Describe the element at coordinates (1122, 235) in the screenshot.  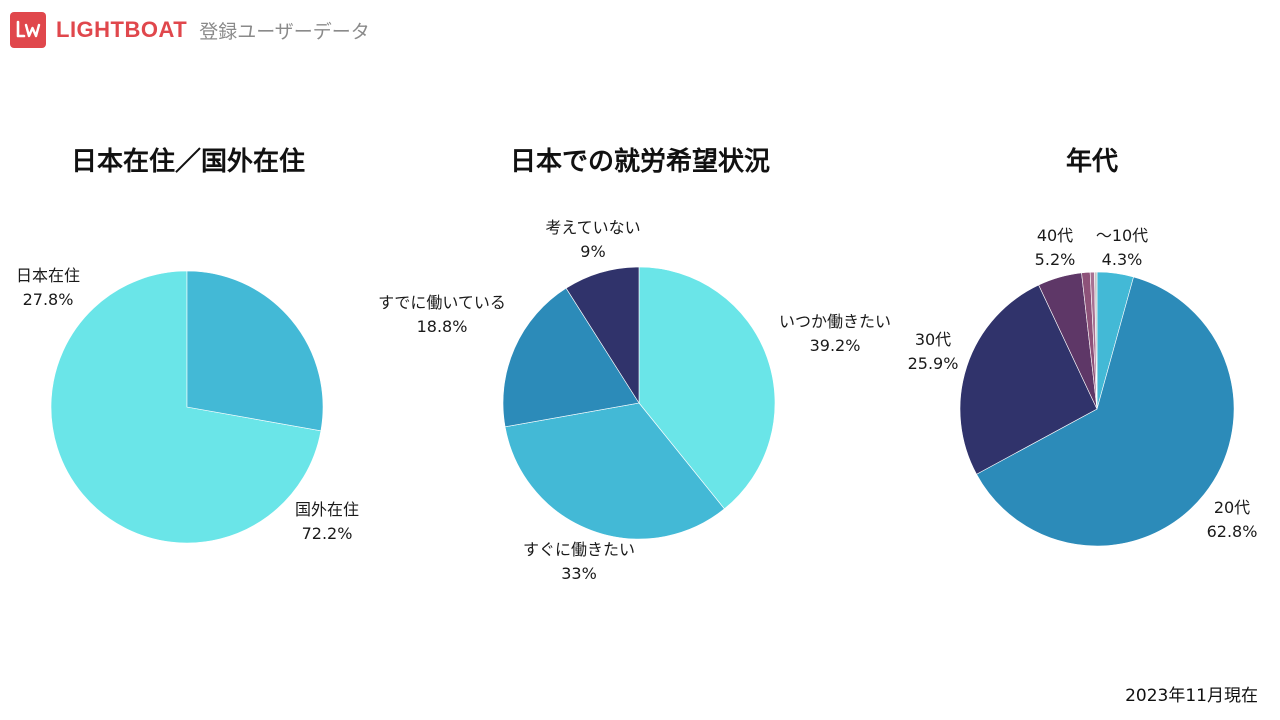
I see `slice-label: 〜10代` at that location.